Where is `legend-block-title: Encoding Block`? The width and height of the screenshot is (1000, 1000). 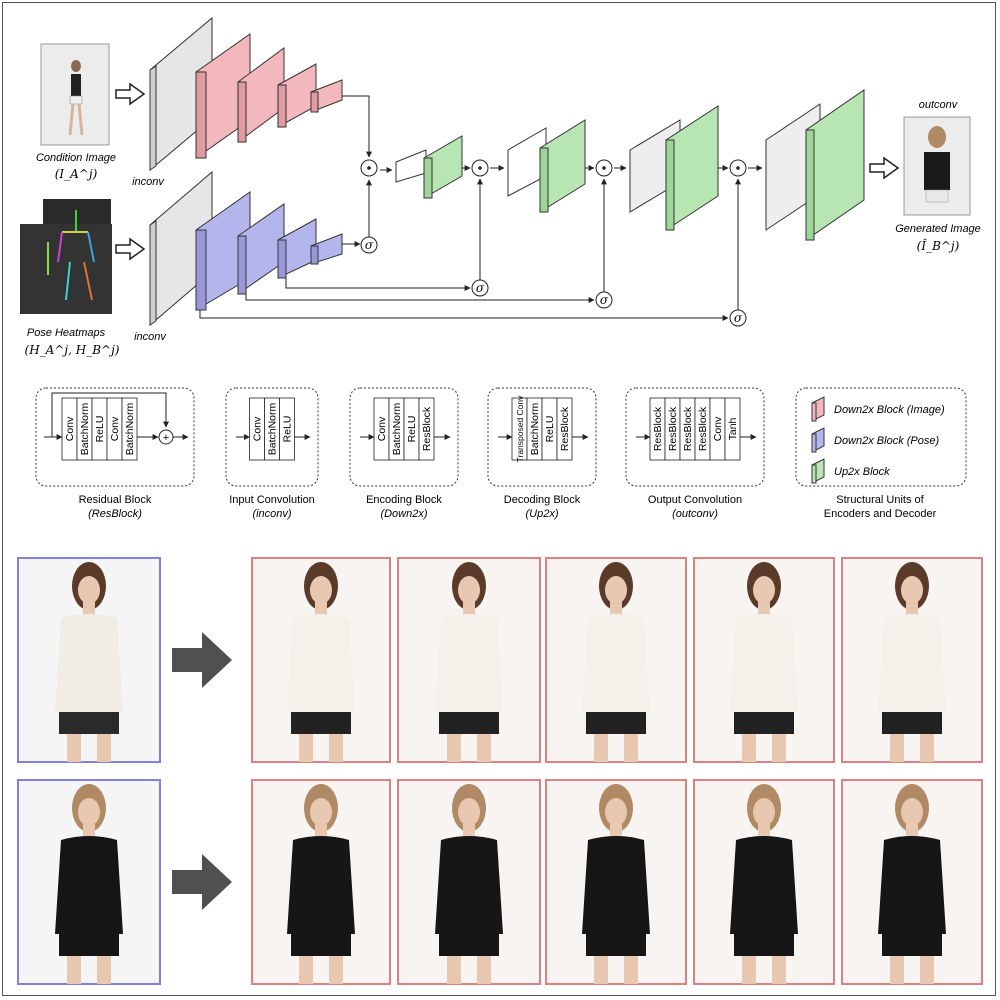 legend-block-title: Encoding Block is located at coordinates (404, 500).